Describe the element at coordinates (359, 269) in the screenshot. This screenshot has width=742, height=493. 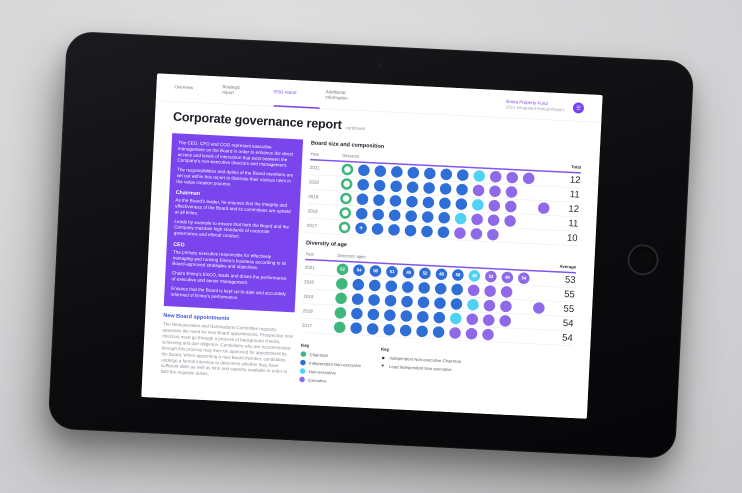
I see `dot-independent-non-executive: 64` at that location.